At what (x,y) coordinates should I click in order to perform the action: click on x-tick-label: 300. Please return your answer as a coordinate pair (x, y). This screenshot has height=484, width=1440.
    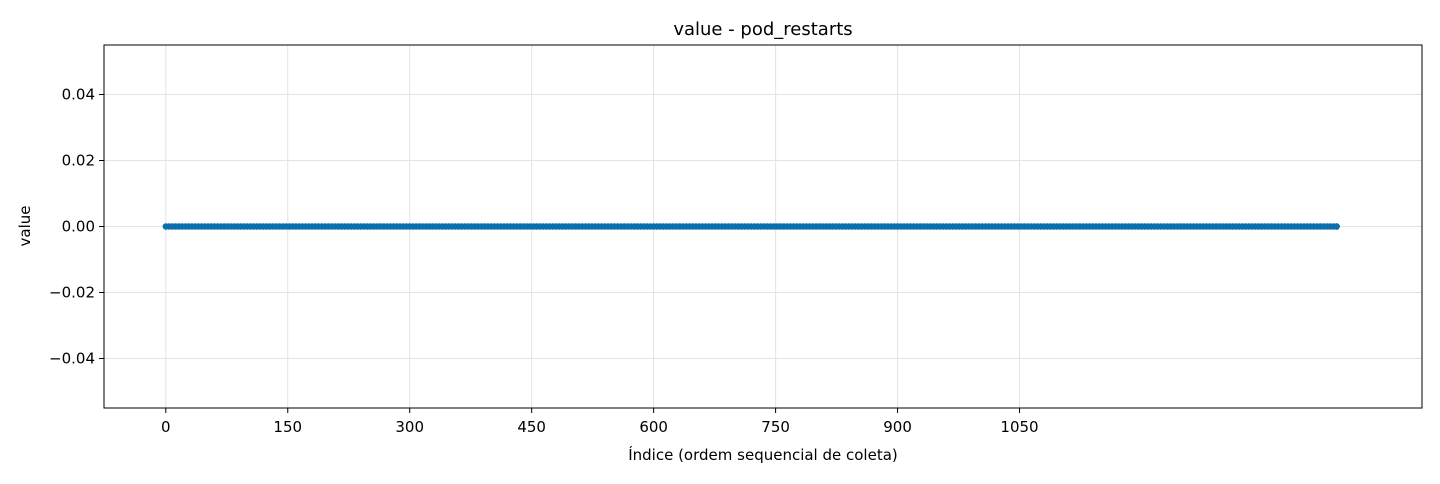
    Looking at the image, I should click on (409, 427).